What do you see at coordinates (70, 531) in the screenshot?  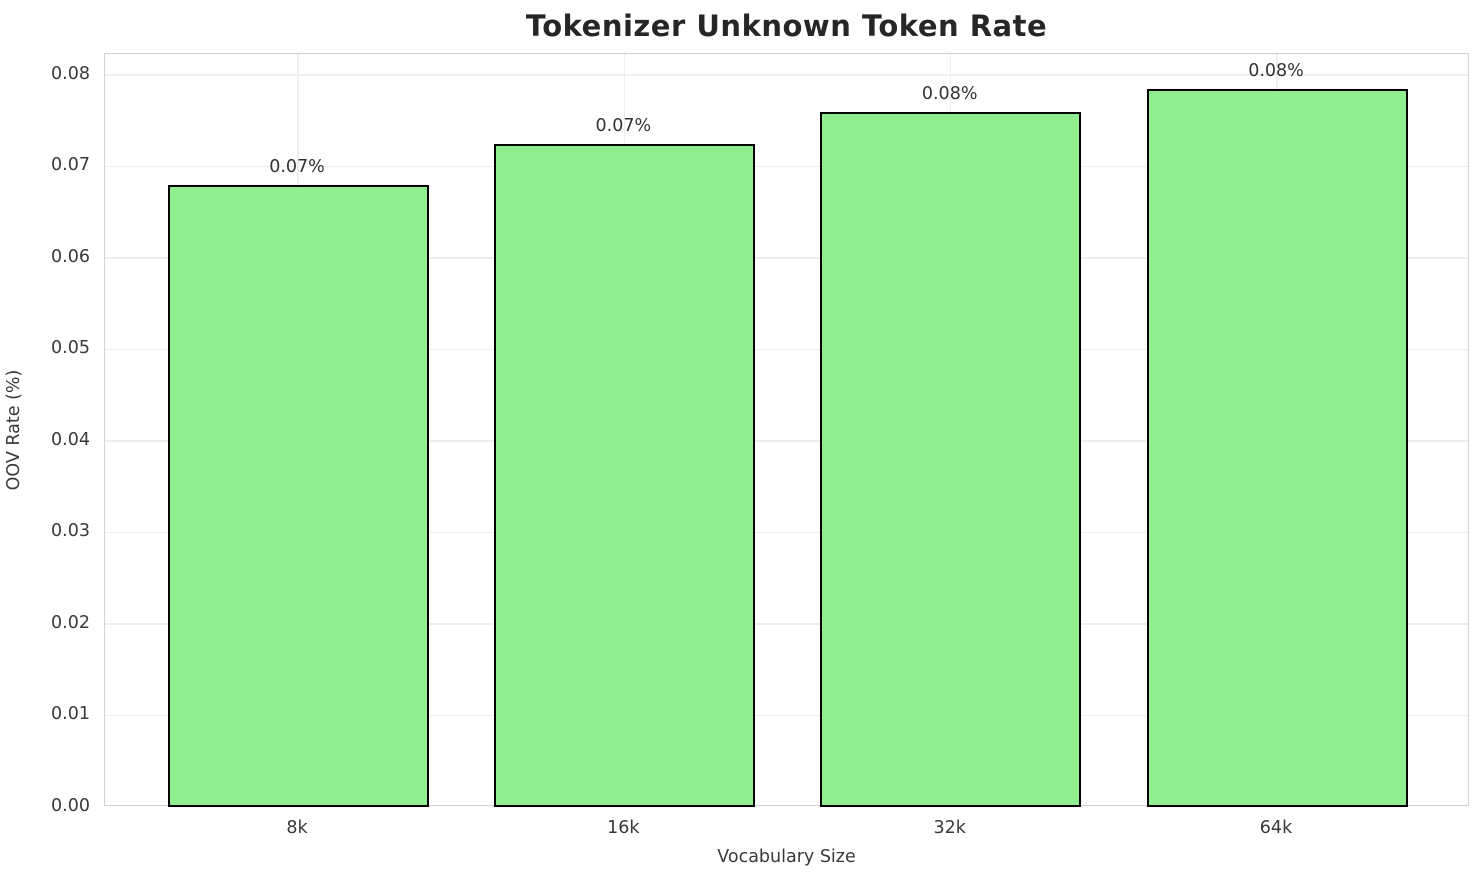 I see `y-tick-label: 0.03` at bounding box center [70, 531].